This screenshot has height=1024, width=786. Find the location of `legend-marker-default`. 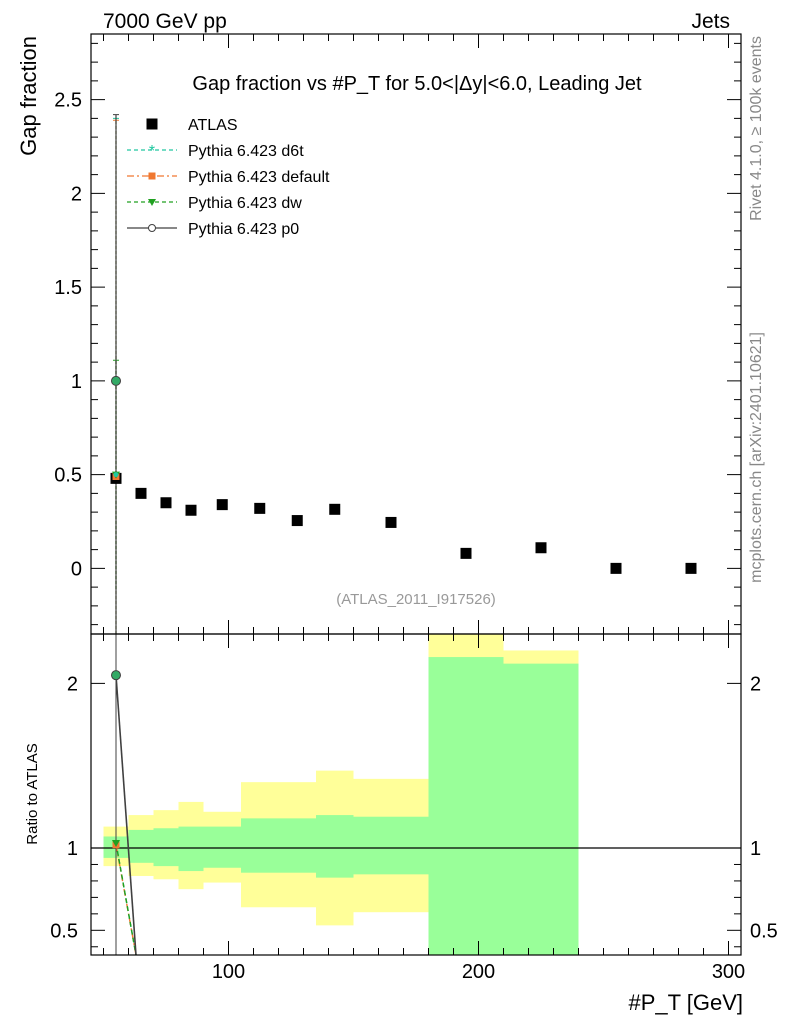

legend-marker-default is located at coordinates (152, 176).